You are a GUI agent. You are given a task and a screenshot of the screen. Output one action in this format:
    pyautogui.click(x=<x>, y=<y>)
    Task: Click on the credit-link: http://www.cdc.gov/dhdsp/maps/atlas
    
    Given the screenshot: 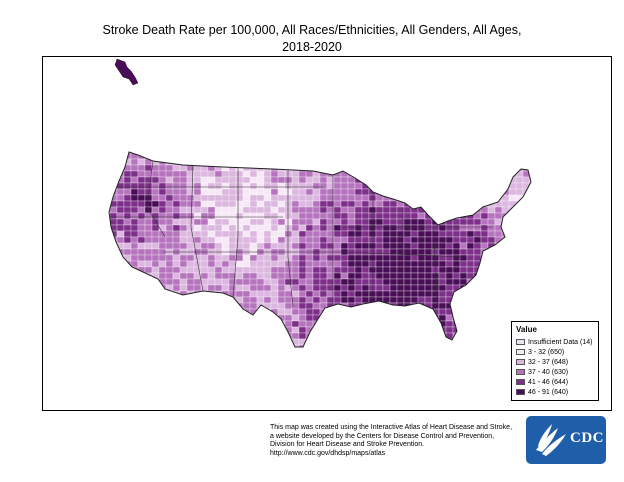 What is the action you would take?
    pyautogui.click(x=328, y=453)
    